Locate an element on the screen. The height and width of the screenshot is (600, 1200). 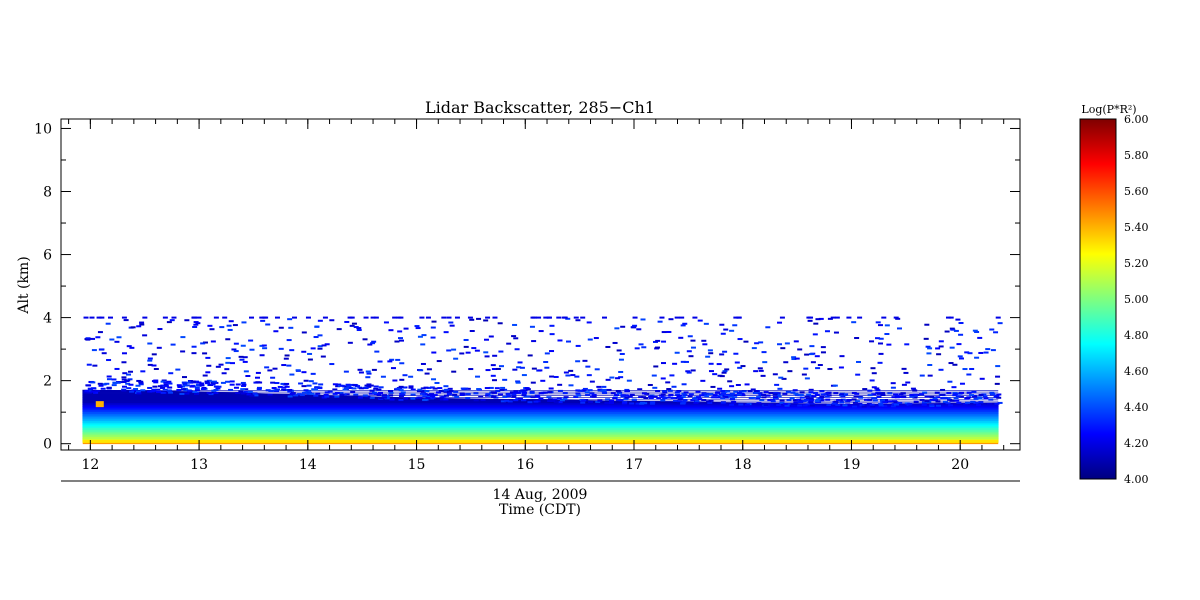
colorbar-tick-label: 4.20 is located at coordinates (1136, 443).